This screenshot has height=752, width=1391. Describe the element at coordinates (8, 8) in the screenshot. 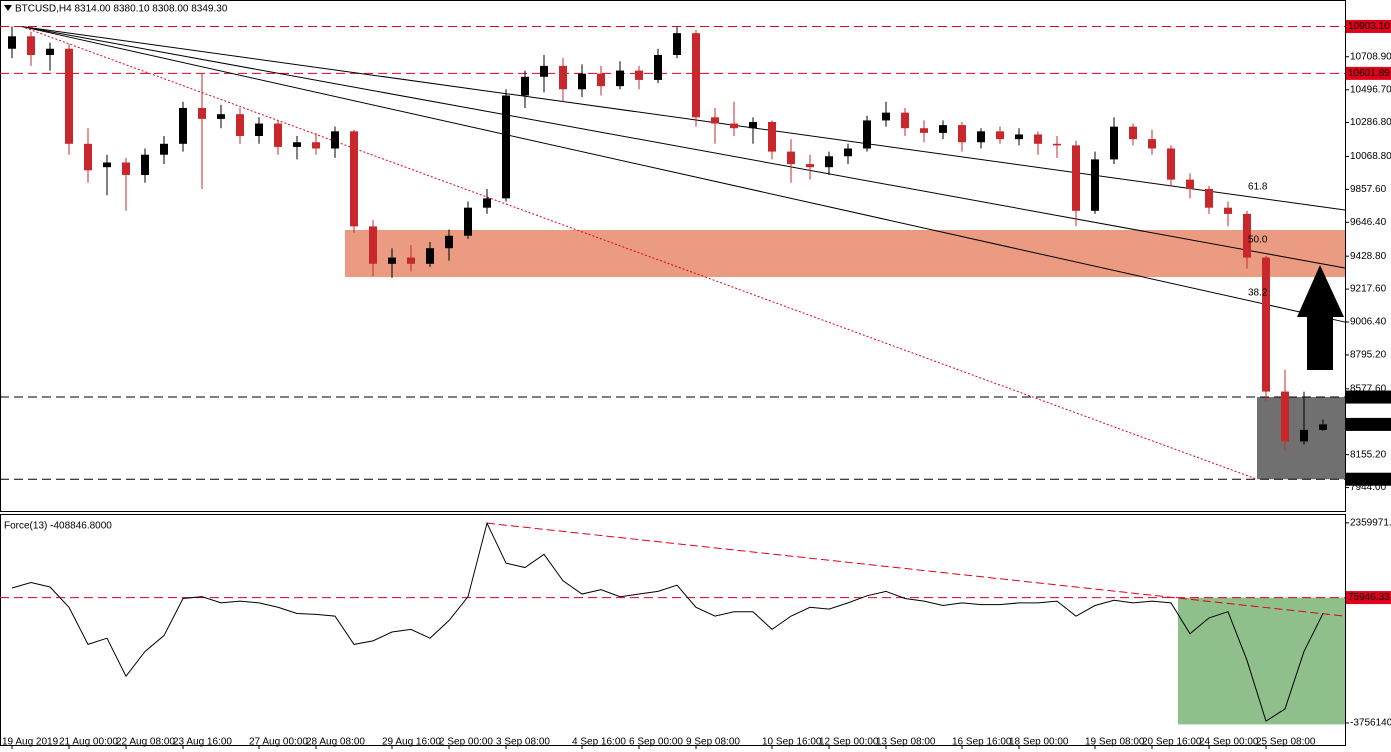

I see `menu-icon` at that location.